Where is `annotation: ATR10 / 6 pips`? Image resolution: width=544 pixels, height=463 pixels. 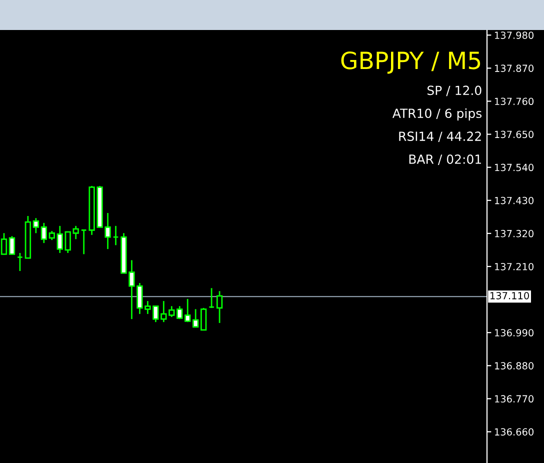
annotation: ATR10 / 6 pips is located at coordinates (437, 114).